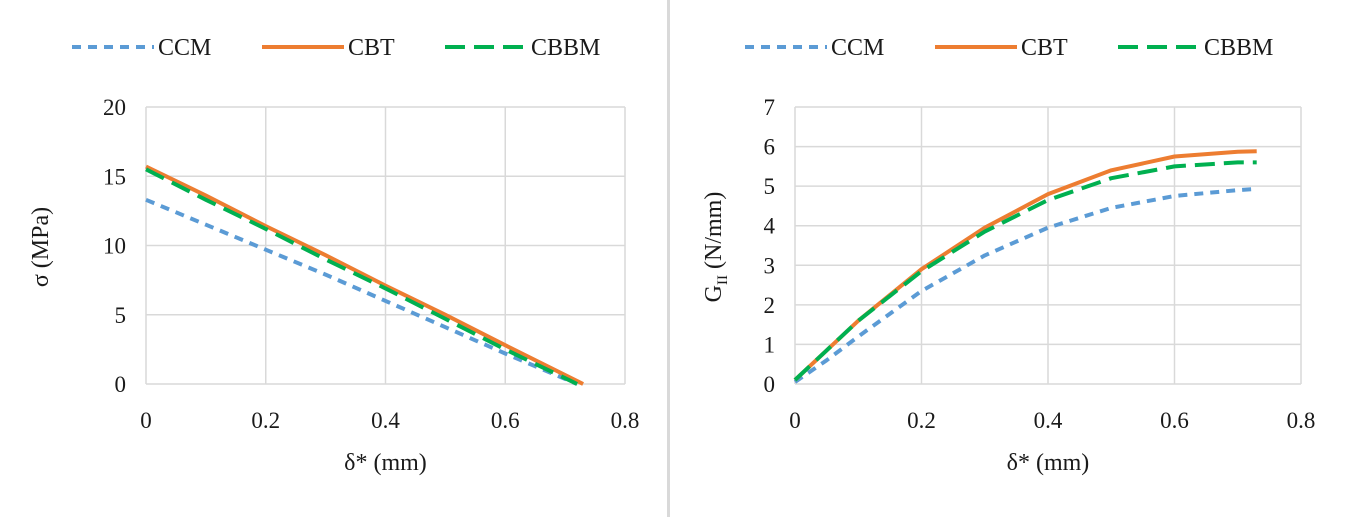 The height and width of the screenshot is (522, 1346). What do you see at coordinates (114, 176) in the screenshot?
I see `y-tick-label: 15` at bounding box center [114, 176].